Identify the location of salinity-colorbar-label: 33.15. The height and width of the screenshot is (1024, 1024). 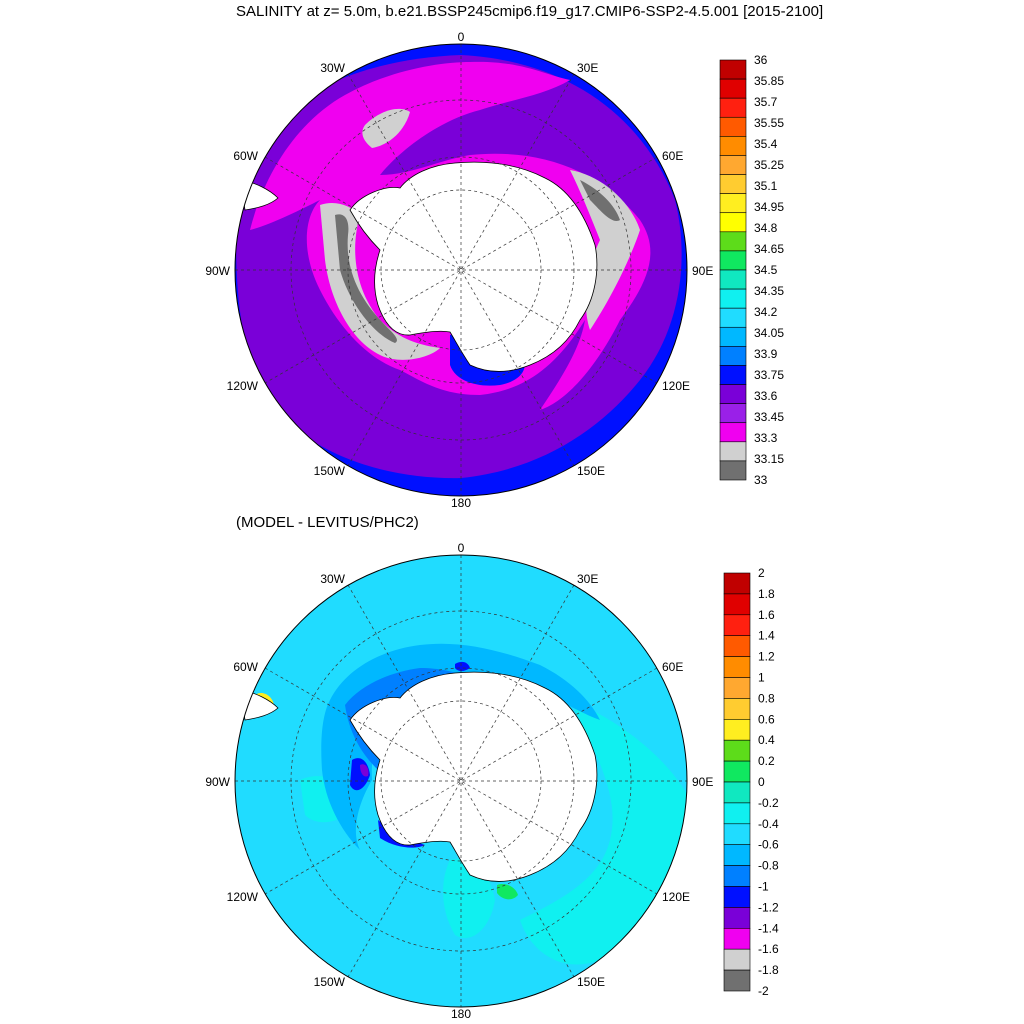
(769, 459).